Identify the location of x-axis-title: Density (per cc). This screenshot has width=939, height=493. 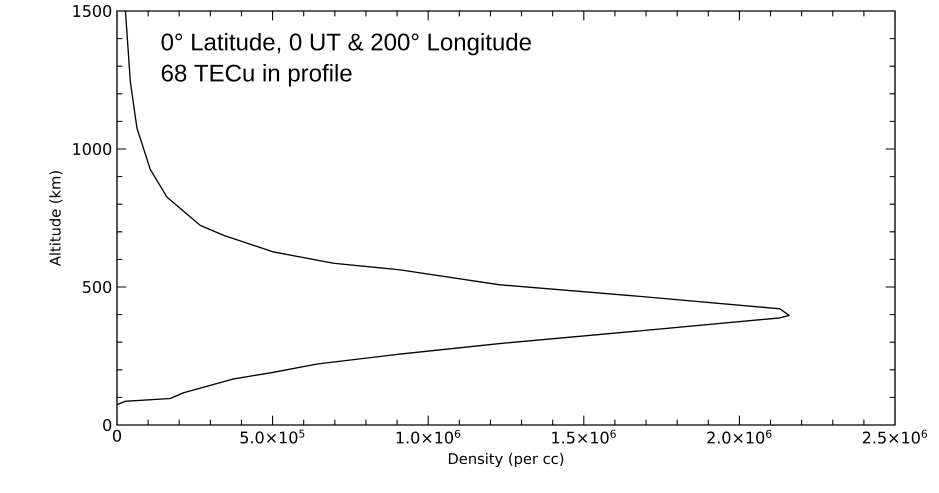
(506, 460).